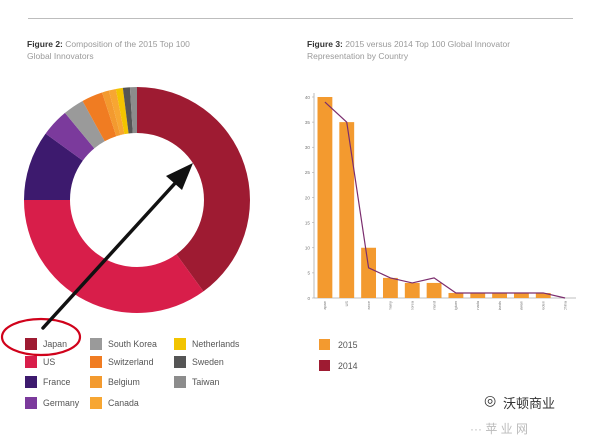  What do you see at coordinates (208, 362) in the screenshot?
I see `legend-label: Sweden` at bounding box center [208, 362].